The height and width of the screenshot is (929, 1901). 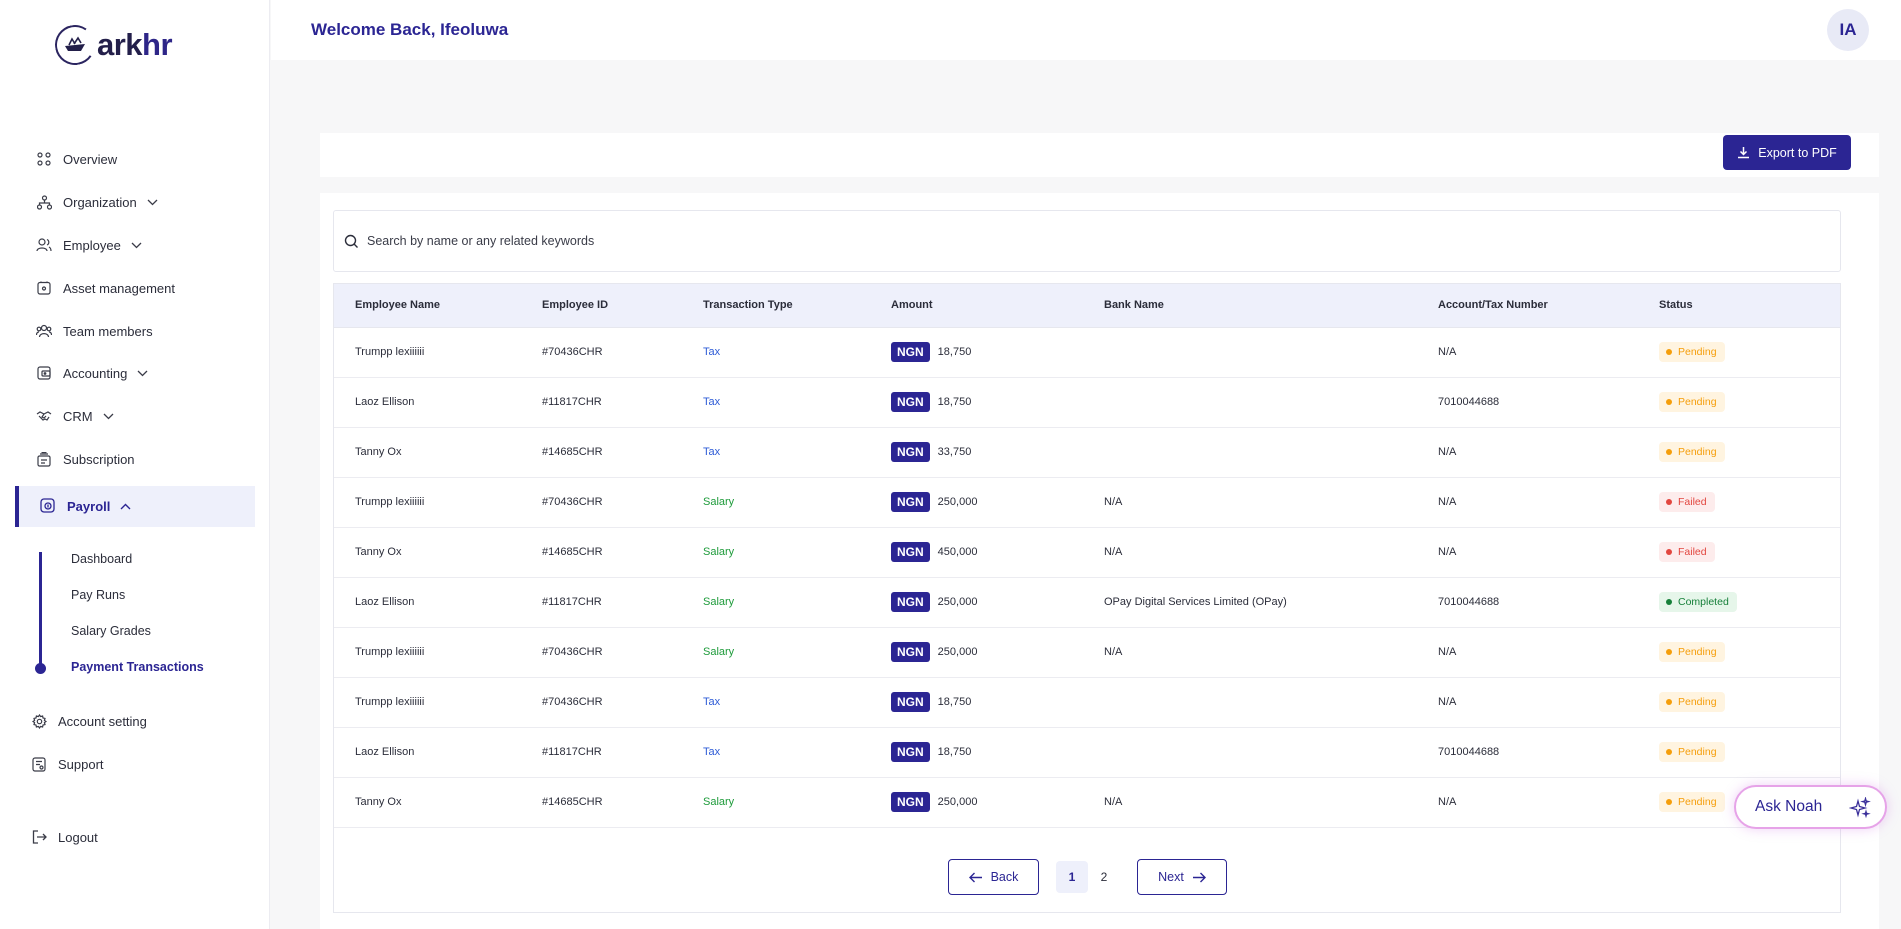 What do you see at coordinates (1004, 877) in the screenshot?
I see `back-label: Back` at bounding box center [1004, 877].